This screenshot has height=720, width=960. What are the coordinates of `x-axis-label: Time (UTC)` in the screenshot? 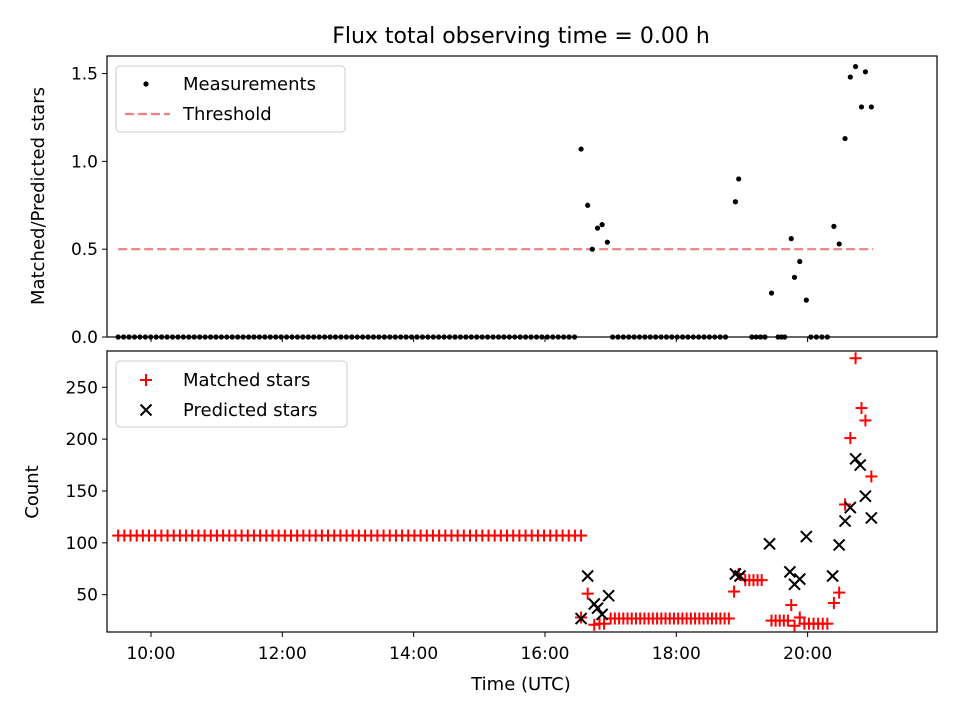 It's located at (520, 684).